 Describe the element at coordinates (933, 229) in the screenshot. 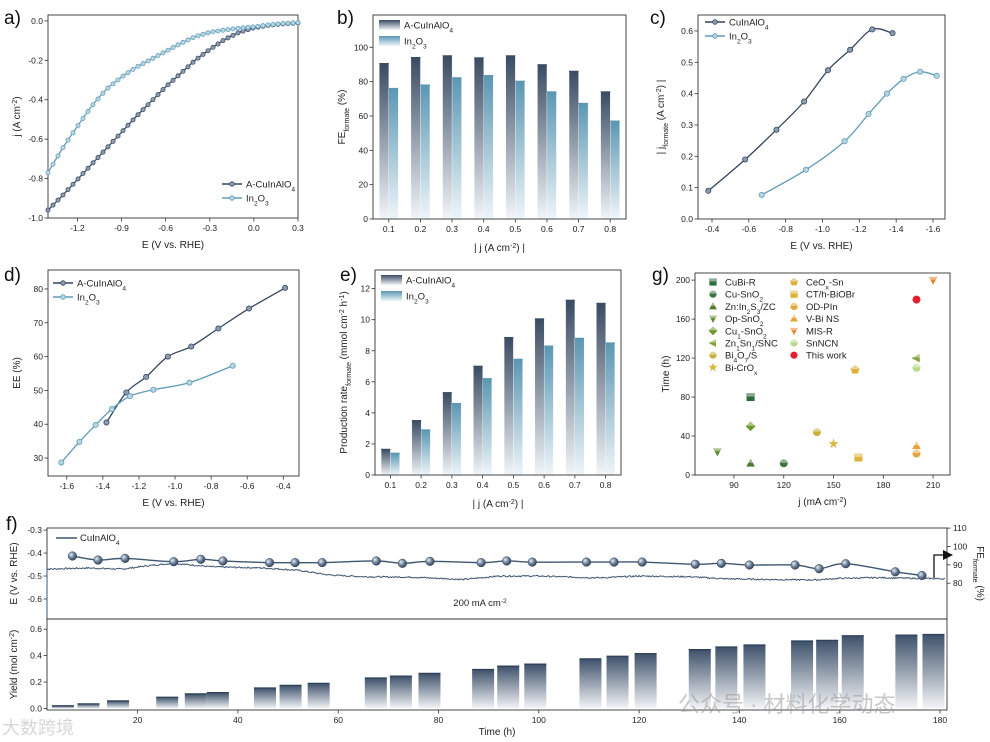

I see `x-tick-label: -1.6` at that location.